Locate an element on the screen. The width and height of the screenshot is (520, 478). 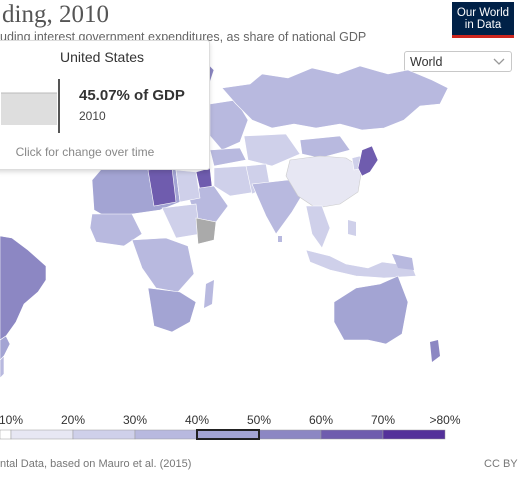
country-brazil is located at coordinates (23, 288).